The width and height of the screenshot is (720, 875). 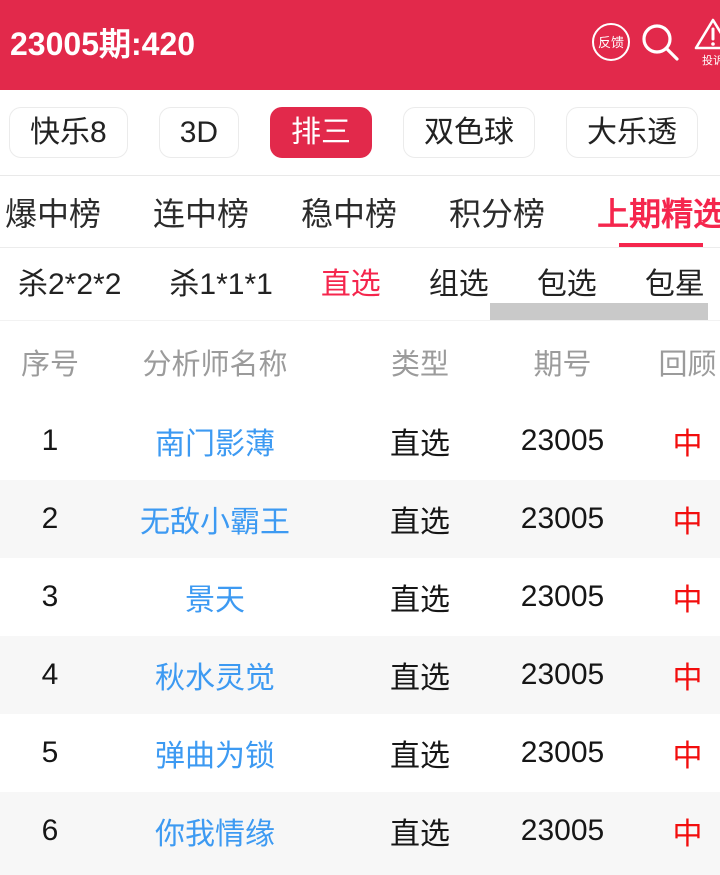 What do you see at coordinates (360, 519) in the screenshot?
I see `table-row: 2 无敌小霸王 直选 23005 中` at bounding box center [360, 519].